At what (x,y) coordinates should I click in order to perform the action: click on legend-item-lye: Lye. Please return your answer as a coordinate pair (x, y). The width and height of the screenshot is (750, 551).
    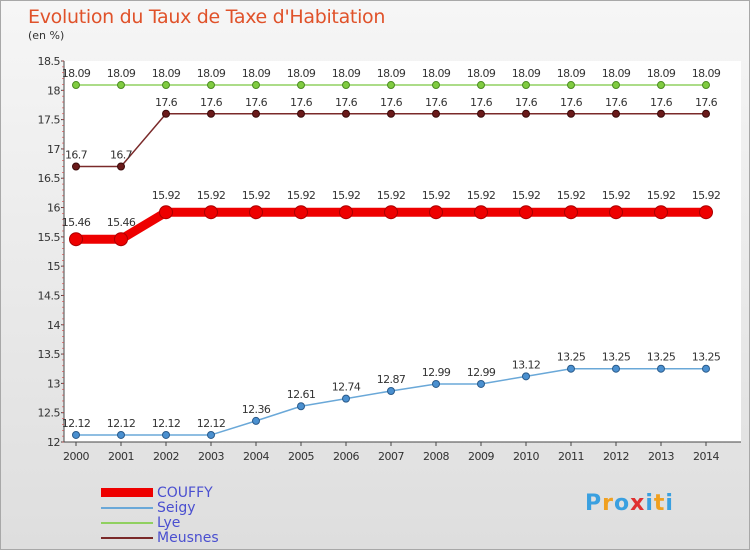
    Looking at the image, I should click on (160, 522).